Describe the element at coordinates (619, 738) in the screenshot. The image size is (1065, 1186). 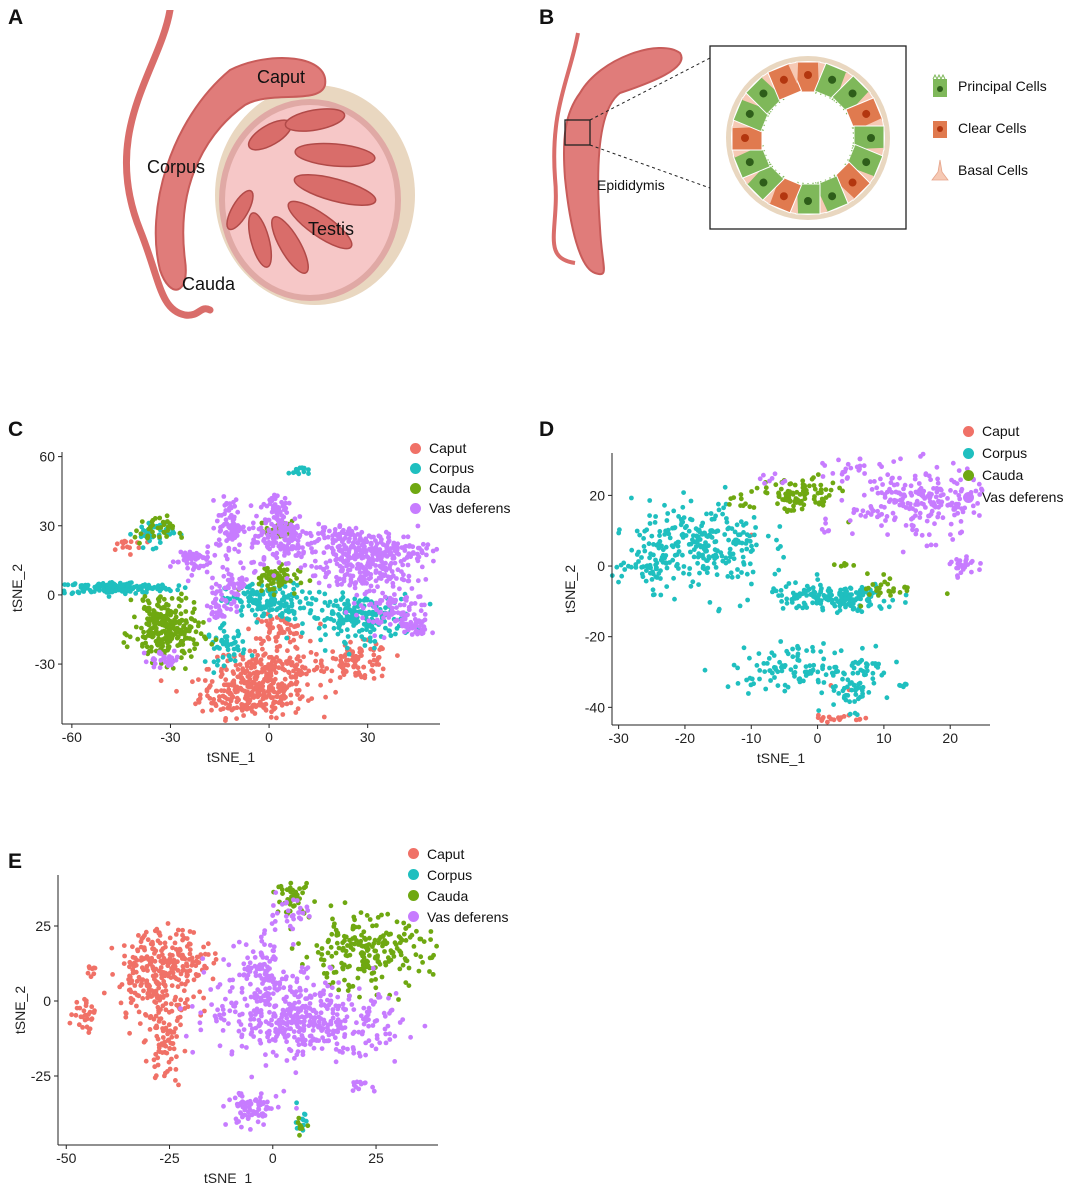
I see `x-tick-label: -30` at that location.